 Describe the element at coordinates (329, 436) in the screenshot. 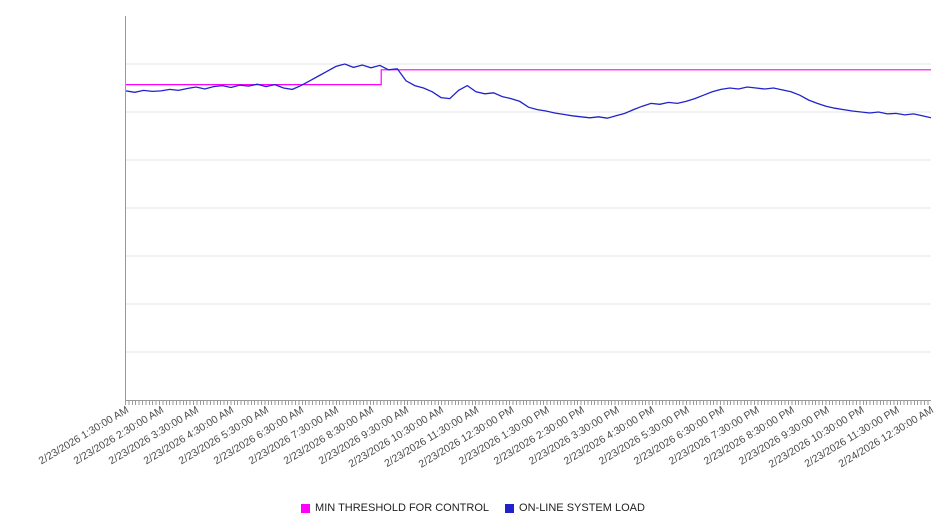

I see `x-axis-label: 2/23/2026 8:30:00 AM` at that location.